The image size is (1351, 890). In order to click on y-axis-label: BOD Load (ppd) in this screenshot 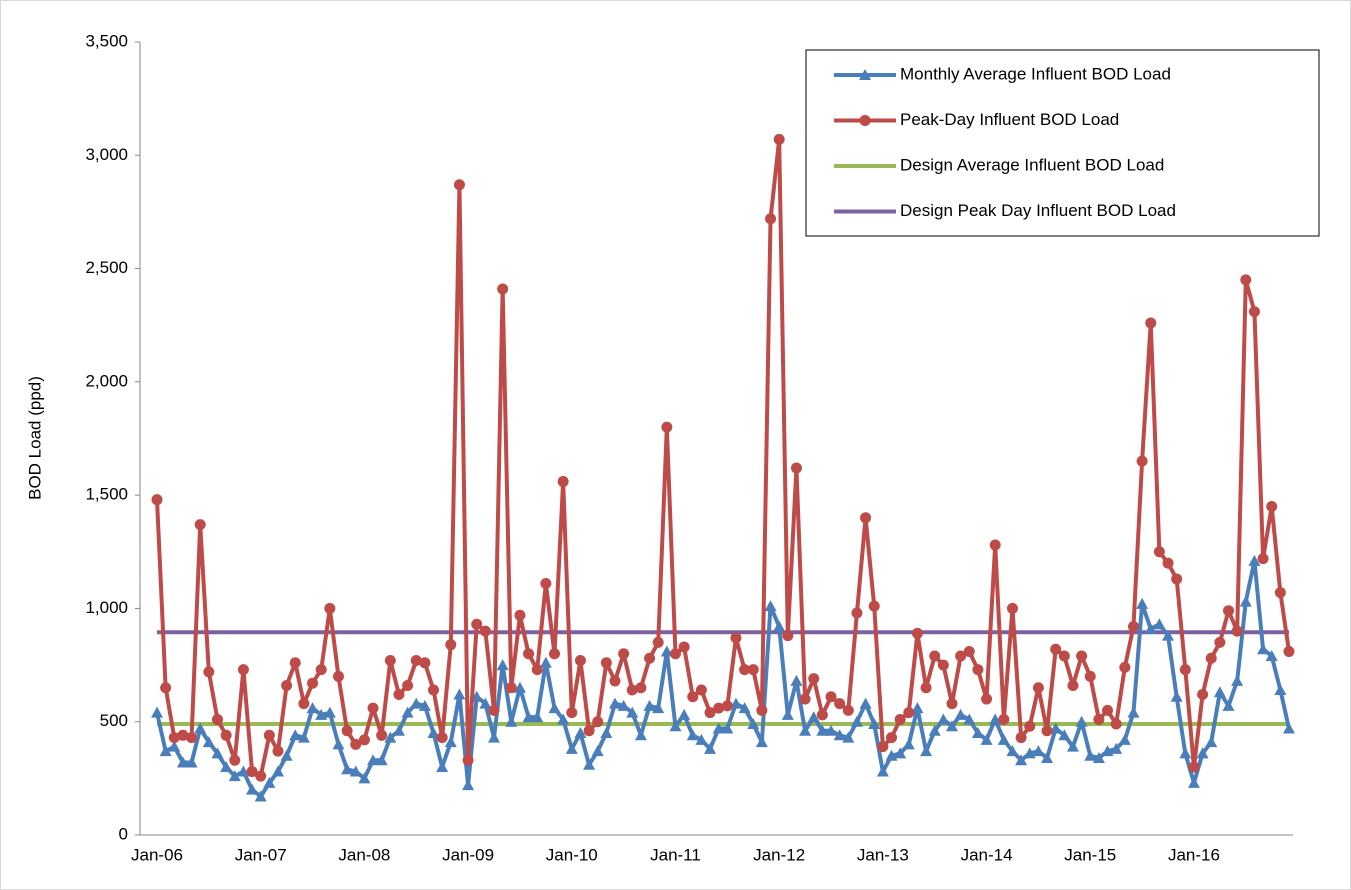, I will do `click(34, 438)`.